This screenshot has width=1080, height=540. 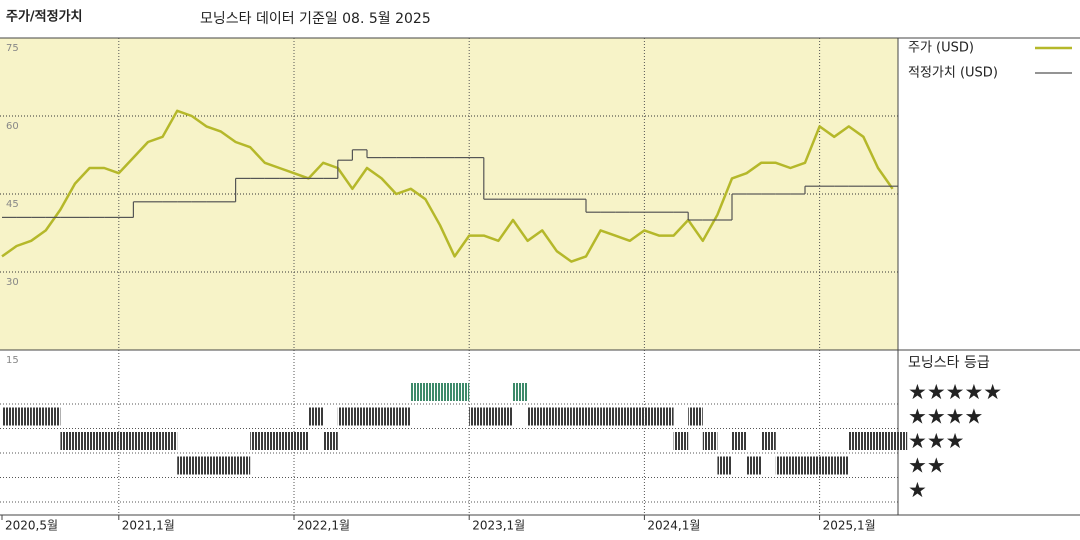 What do you see at coordinates (849, 526) in the screenshot?
I see `x-tick-label: 2025,1월` at bounding box center [849, 526].